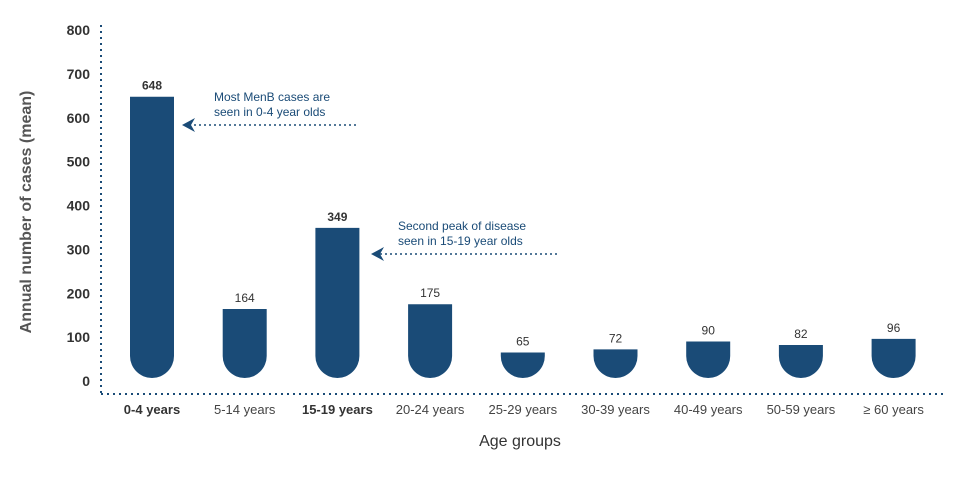  Describe the element at coordinates (708, 409) in the screenshot. I see `category-label-6: 40-49 years` at that location.